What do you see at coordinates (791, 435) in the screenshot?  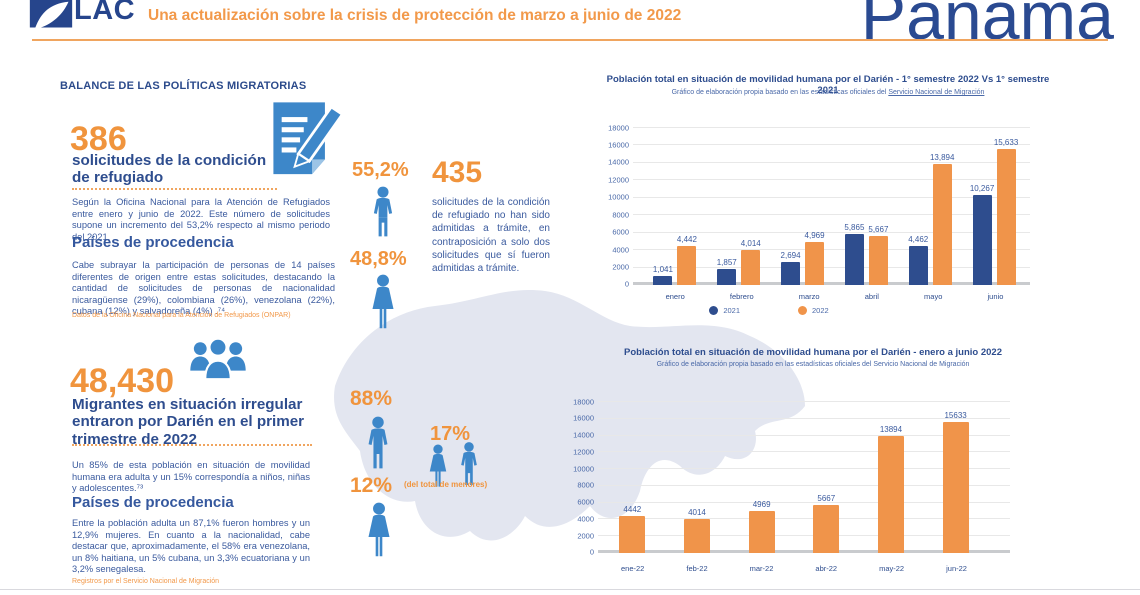 I see `gridline-14000: 14000` at bounding box center [791, 435].